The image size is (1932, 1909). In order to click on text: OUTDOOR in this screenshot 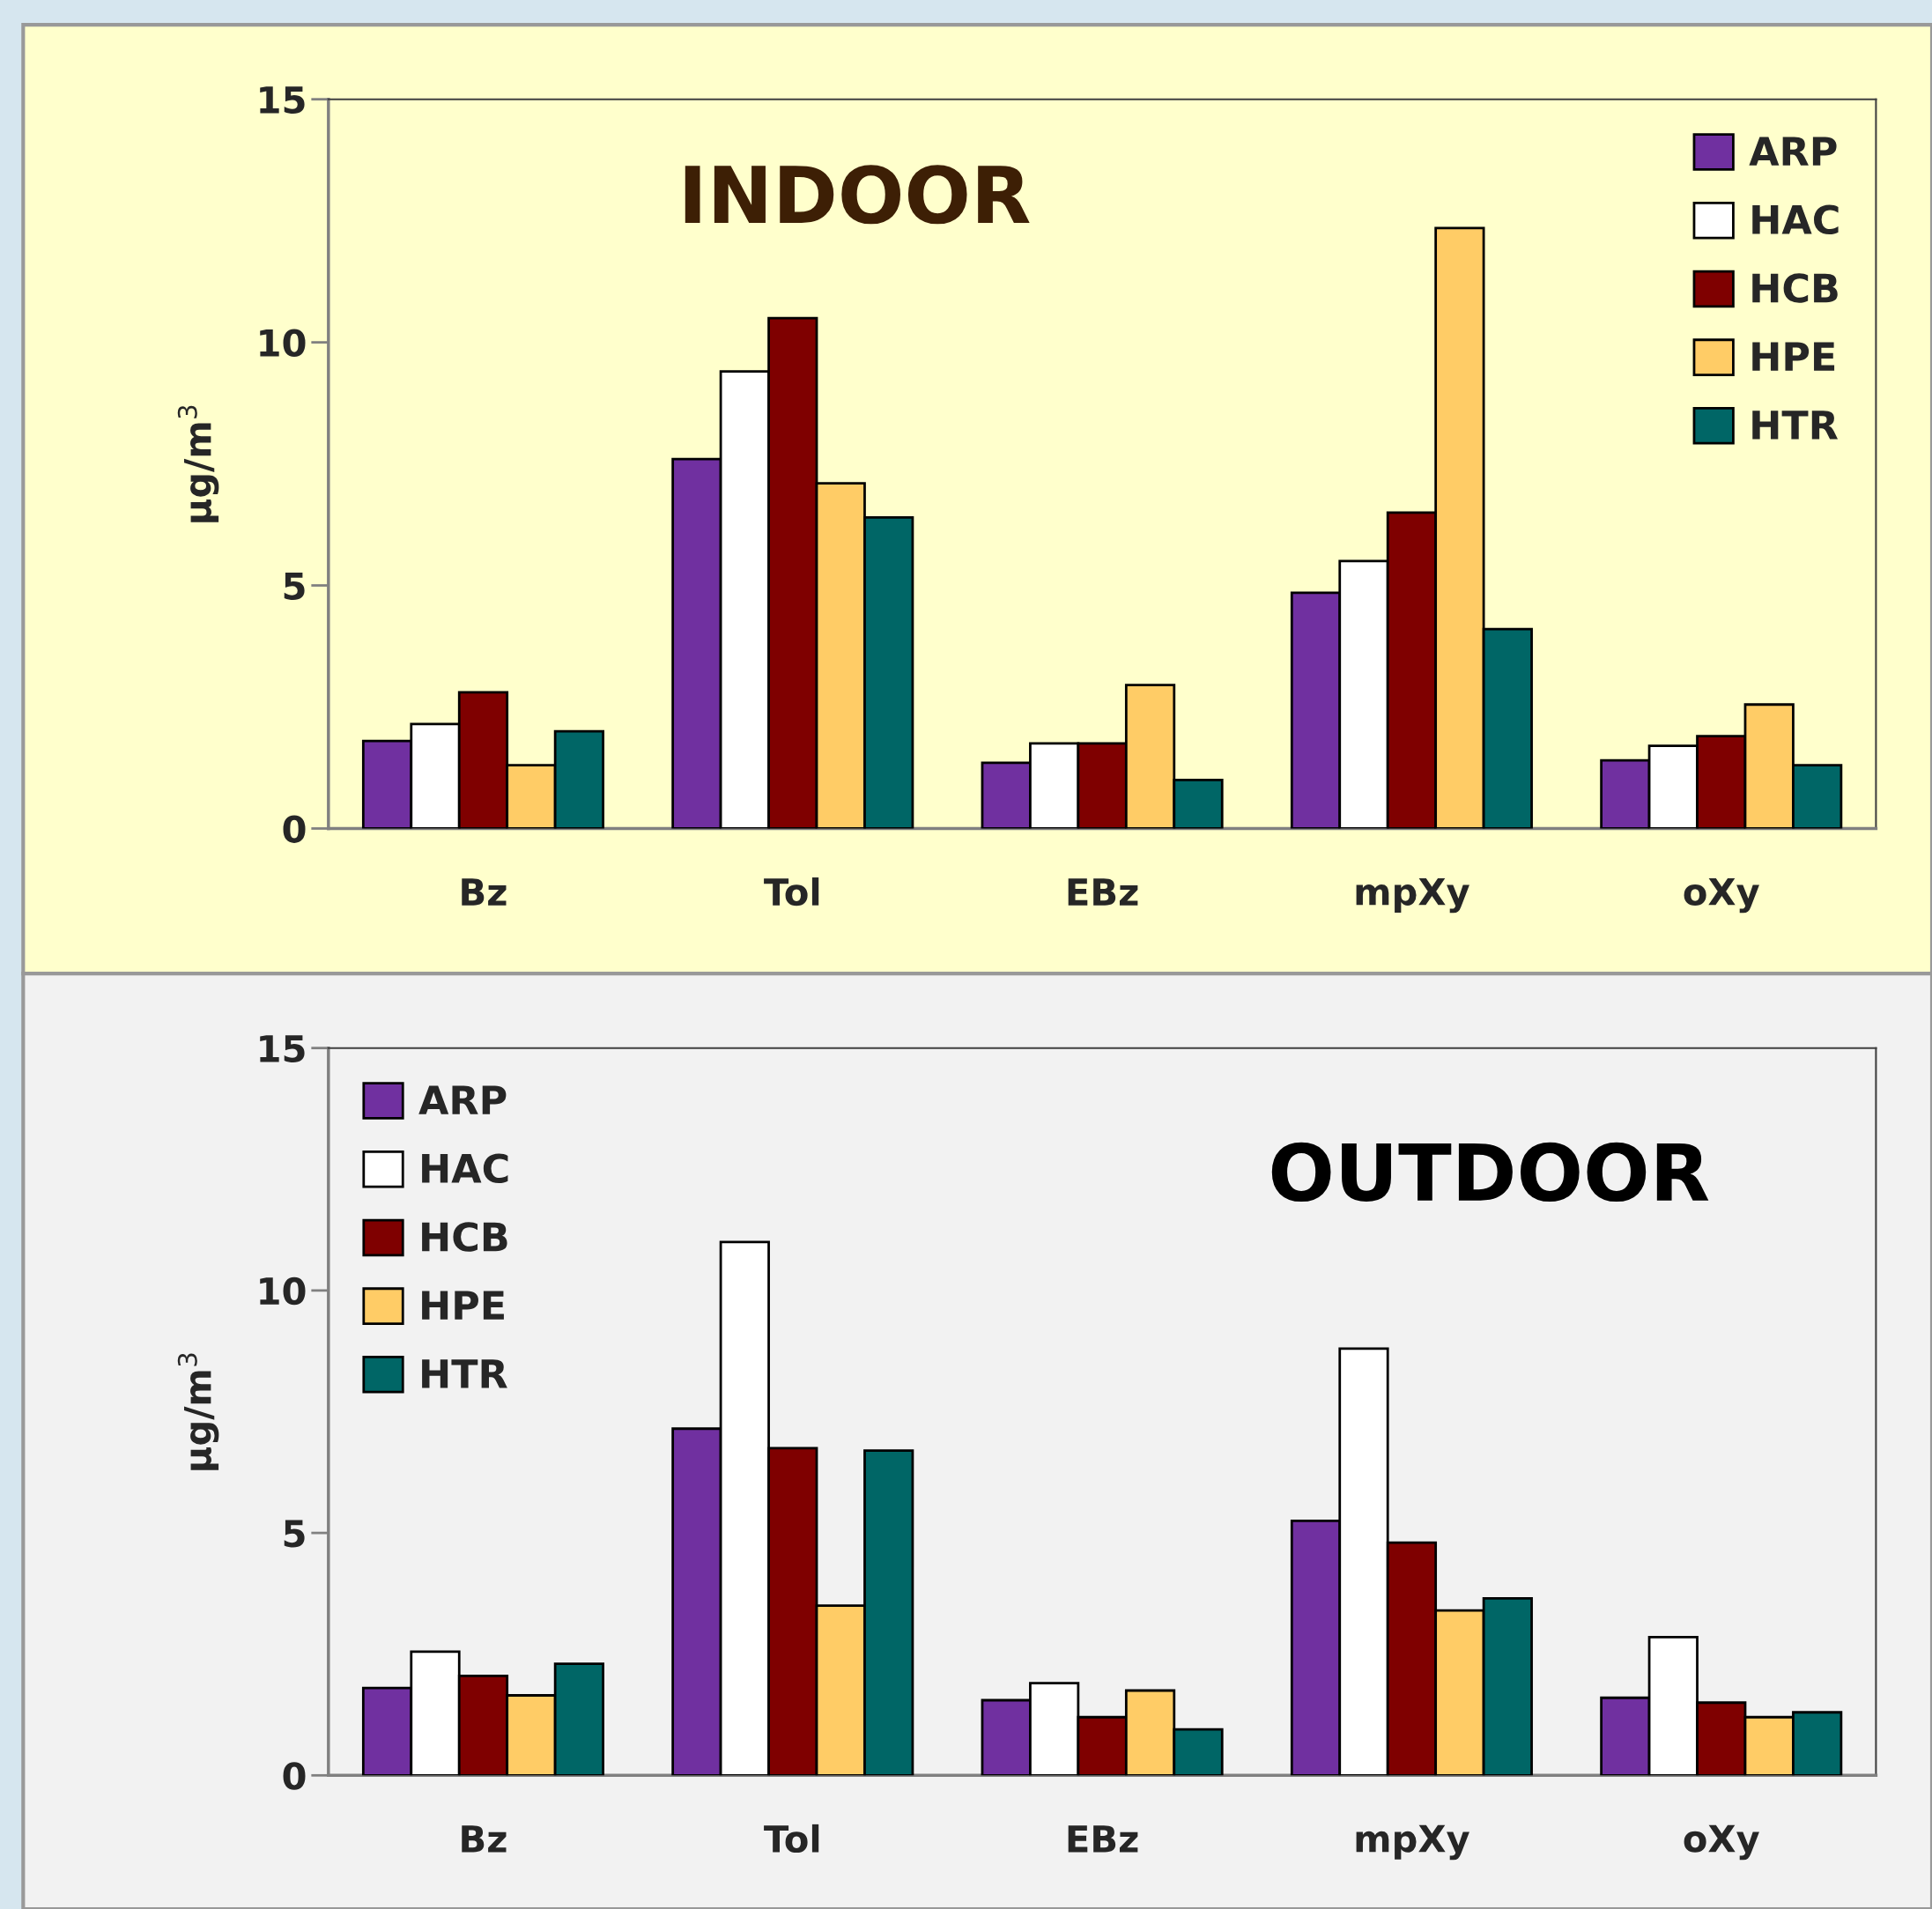, I will do `click(1490, 1172)`.